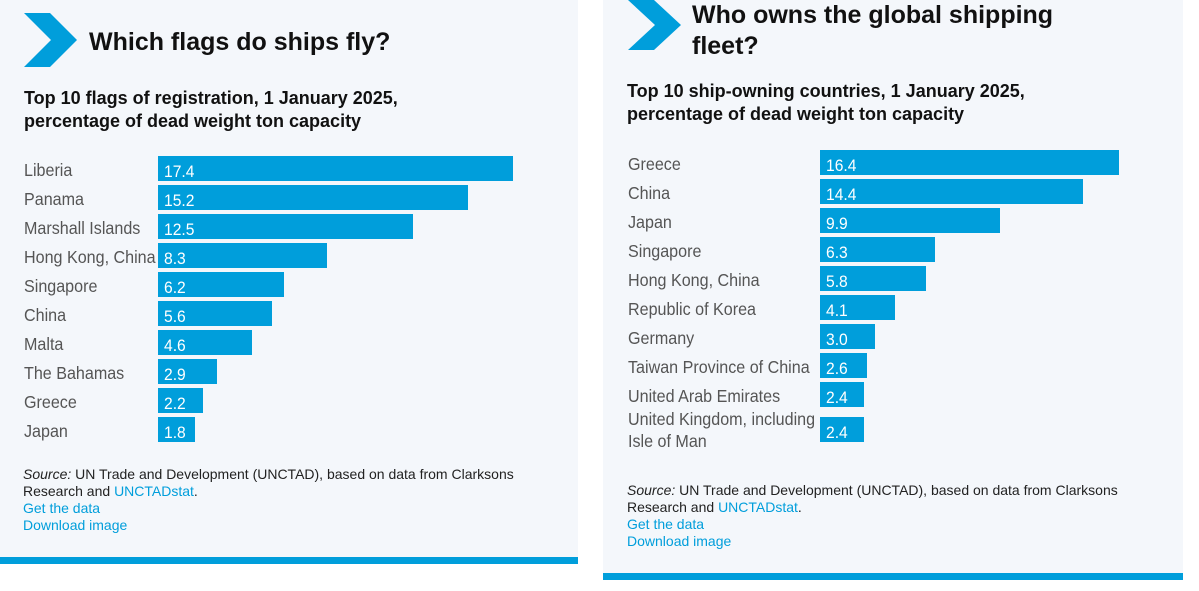  What do you see at coordinates (294, 343) in the screenshot?
I see `bar-row: Malta 4.6` at bounding box center [294, 343].